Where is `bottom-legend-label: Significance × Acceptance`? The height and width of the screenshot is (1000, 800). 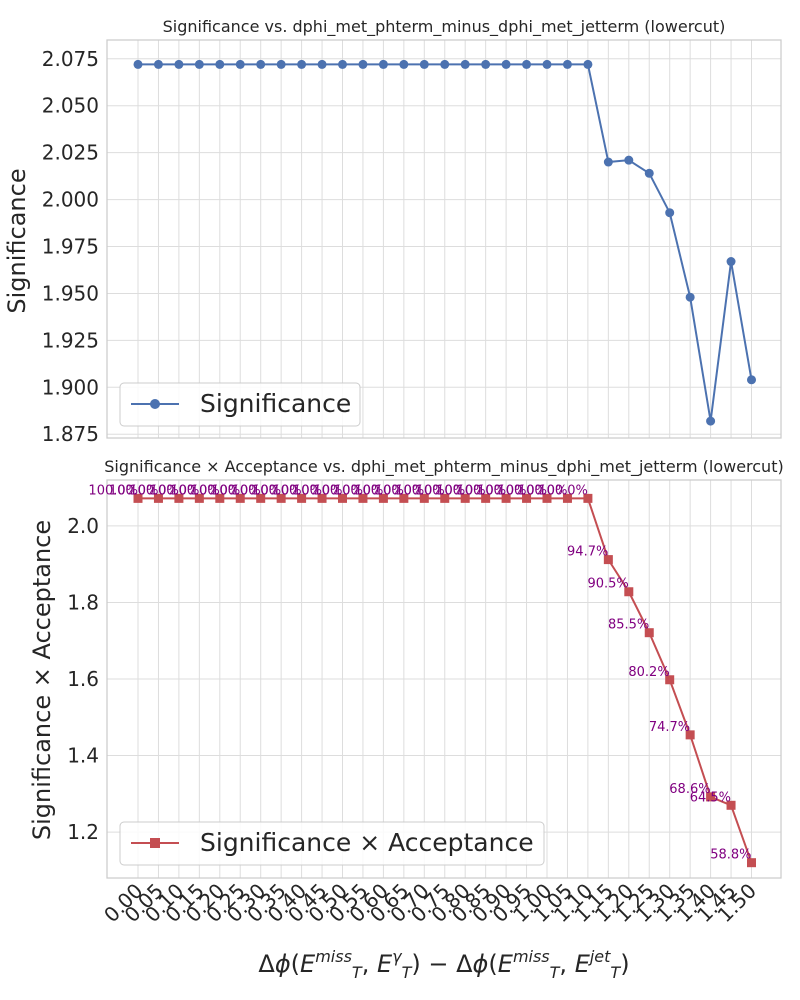
bottom-legend-label: Significance × Acceptance is located at coordinates (367, 842).